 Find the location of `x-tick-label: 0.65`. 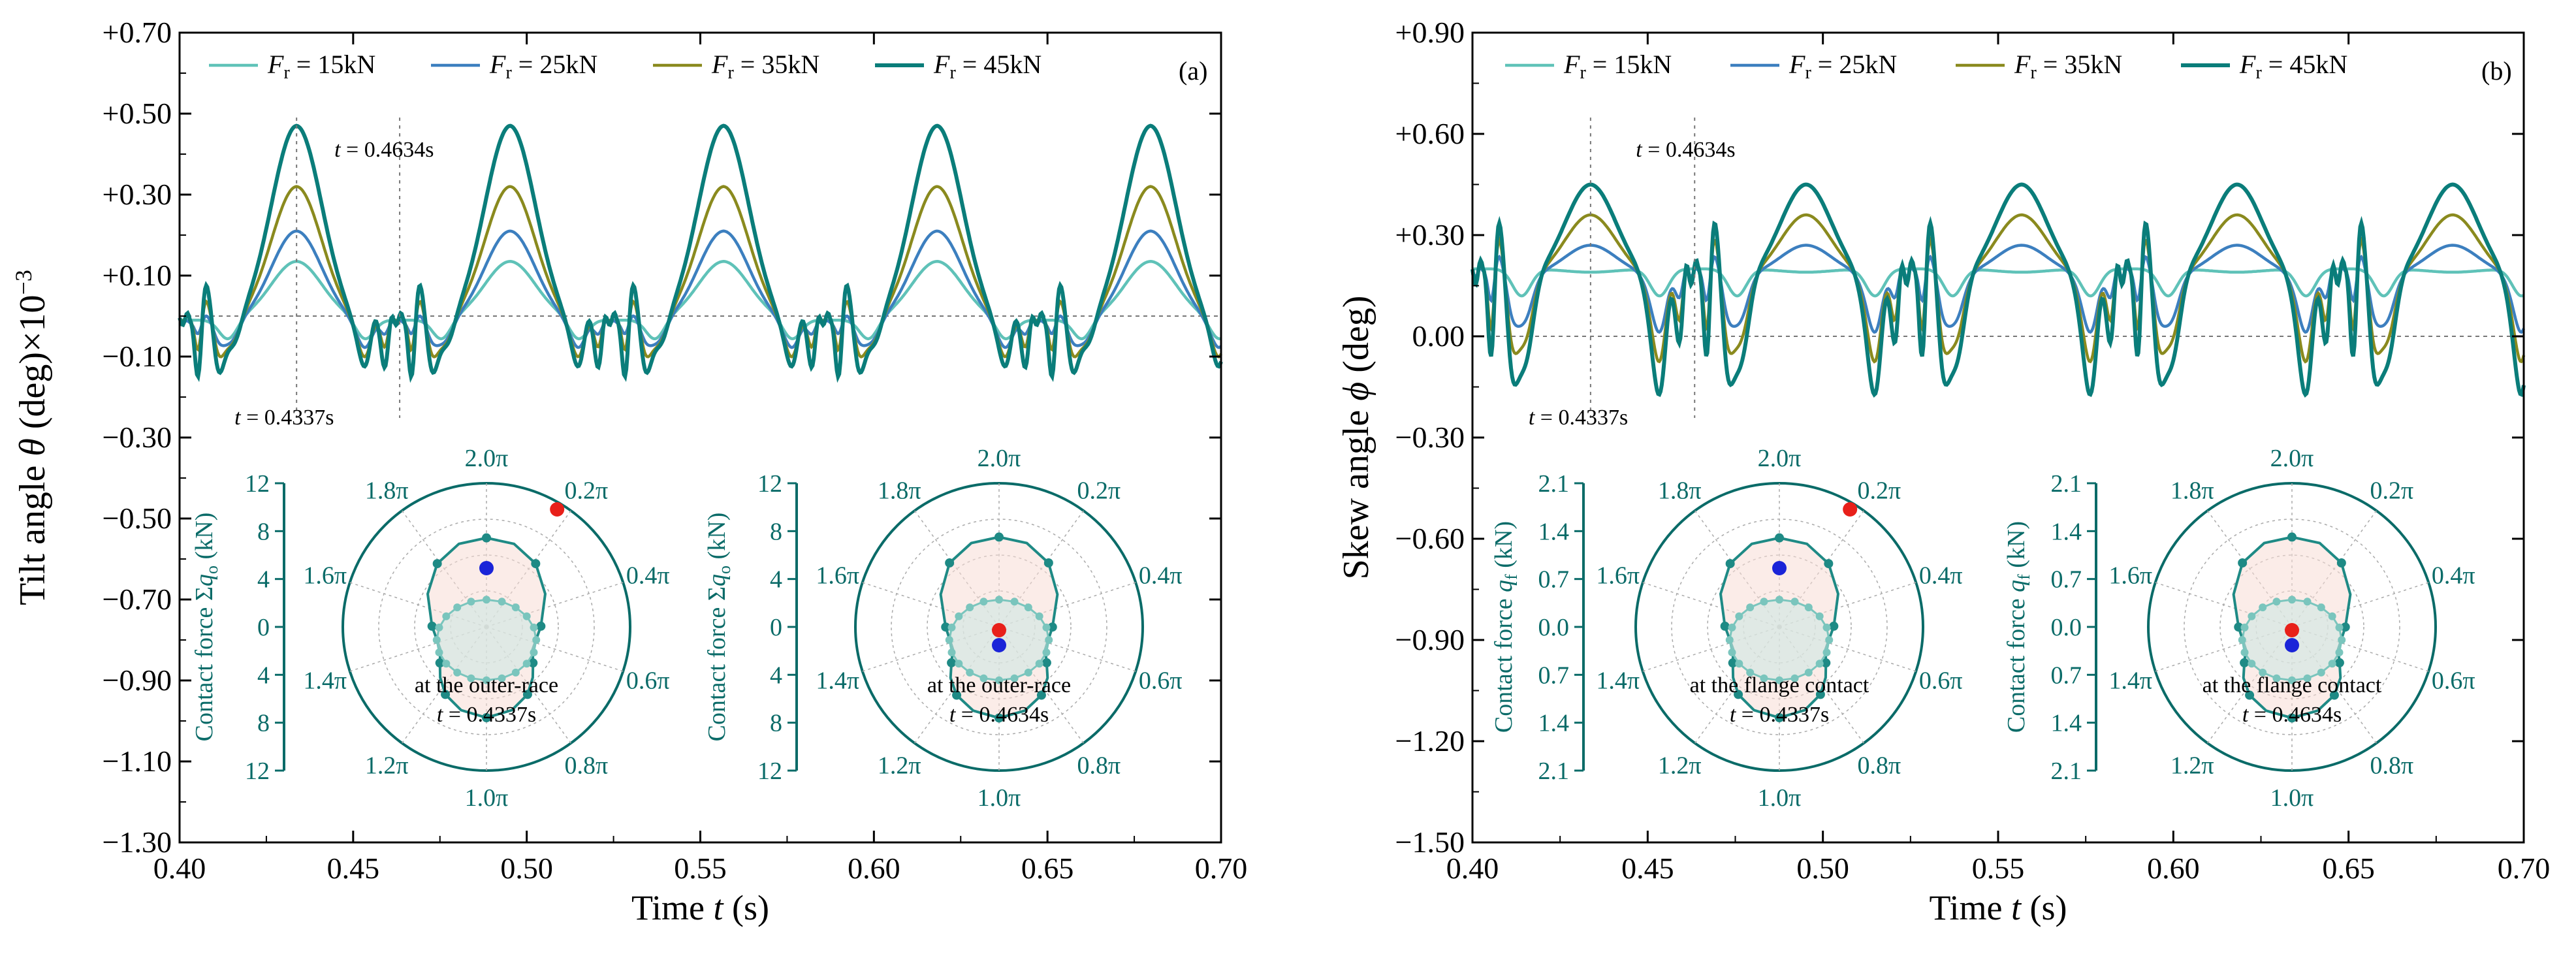

x-tick-label: 0.65 is located at coordinates (2349, 868).